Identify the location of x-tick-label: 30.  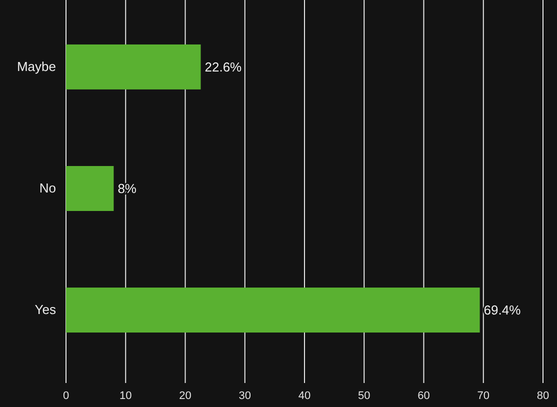
(244, 396).